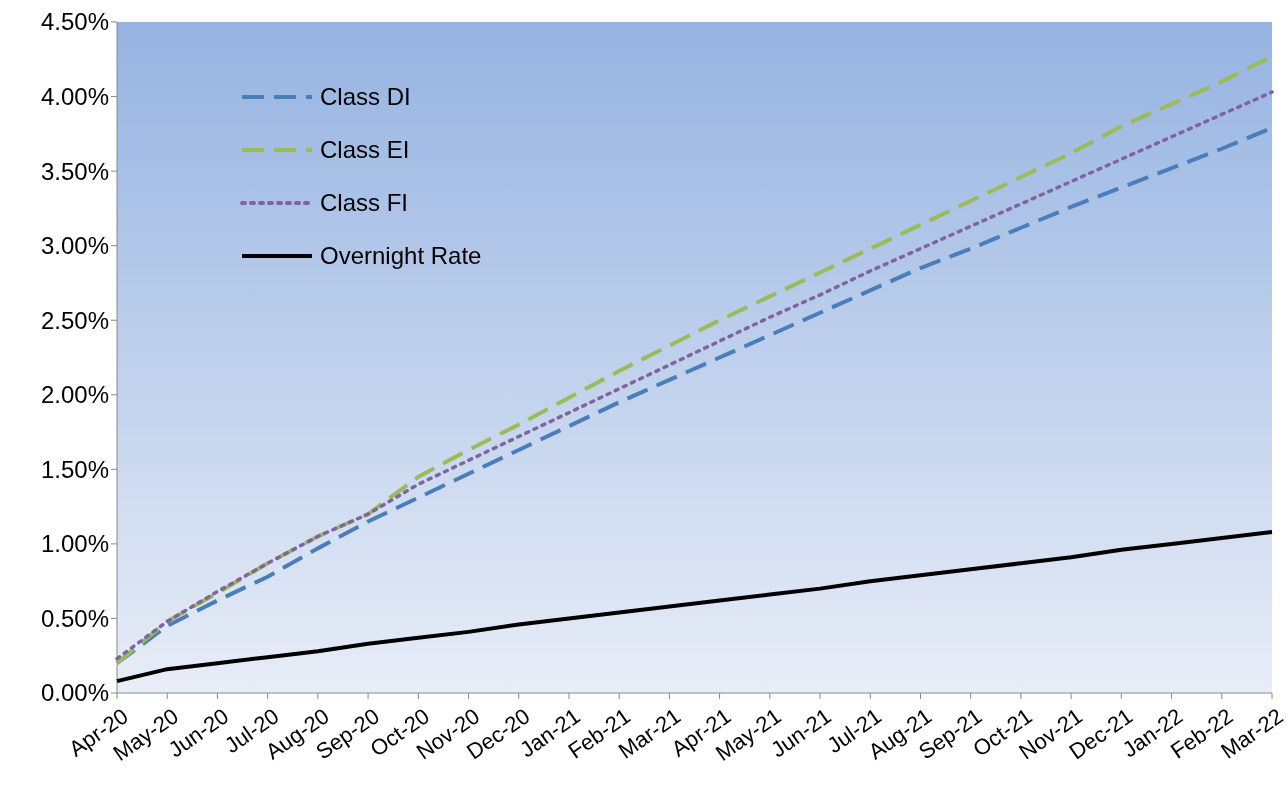 This screenshot has width=1288, height=791. I want to click on y-tick-label: 2.00%, so click(74, 395).